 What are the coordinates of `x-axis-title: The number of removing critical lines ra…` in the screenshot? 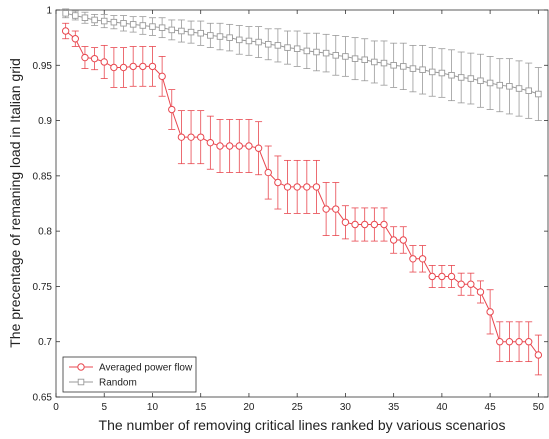 It's located at (302, 425).